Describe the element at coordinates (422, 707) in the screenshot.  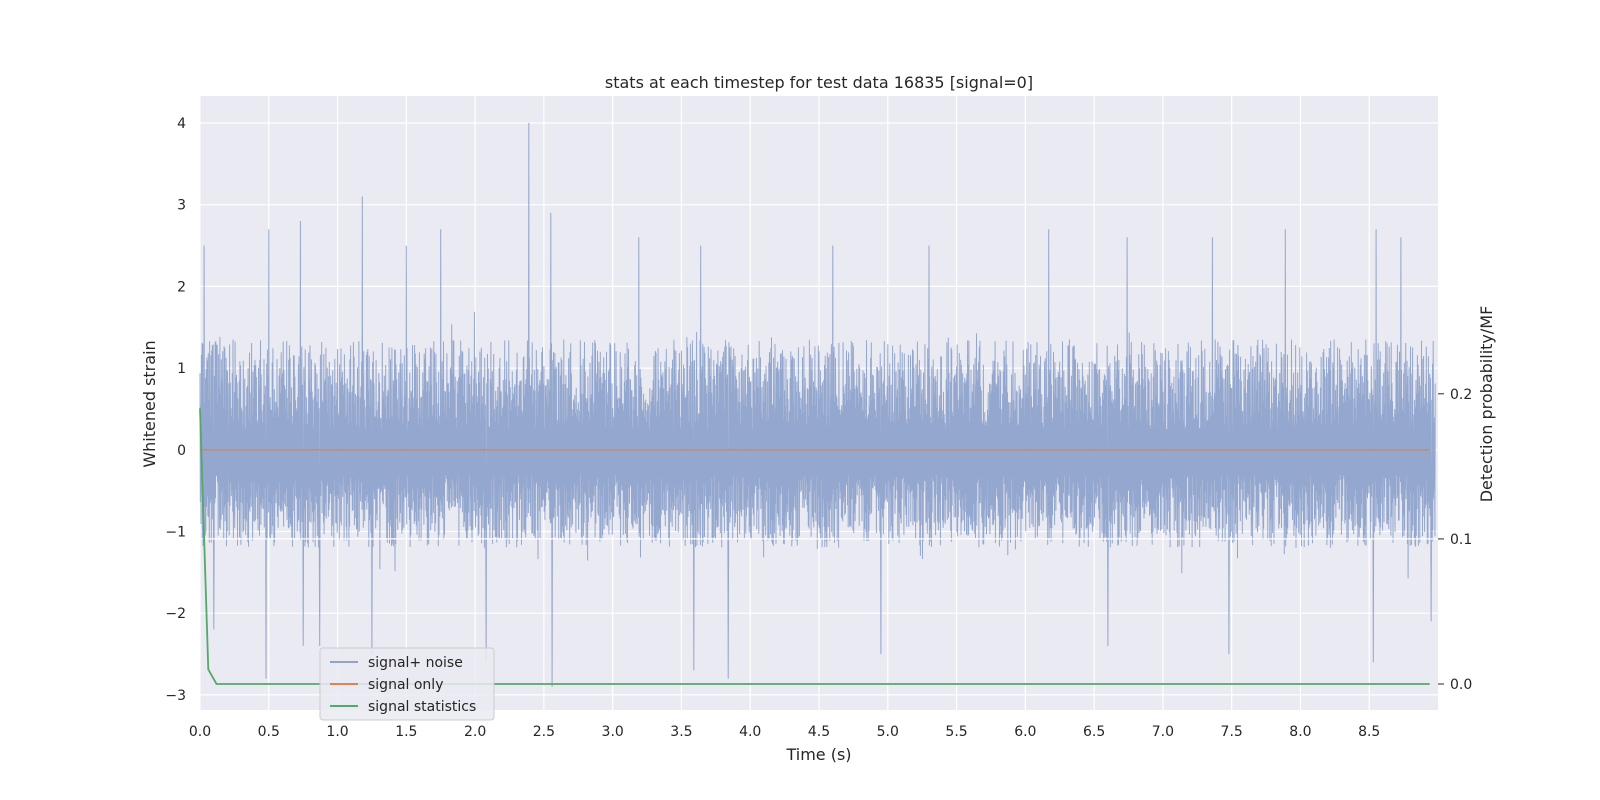
I see `legend-label-signal-statistics: signal statistics` at that location.